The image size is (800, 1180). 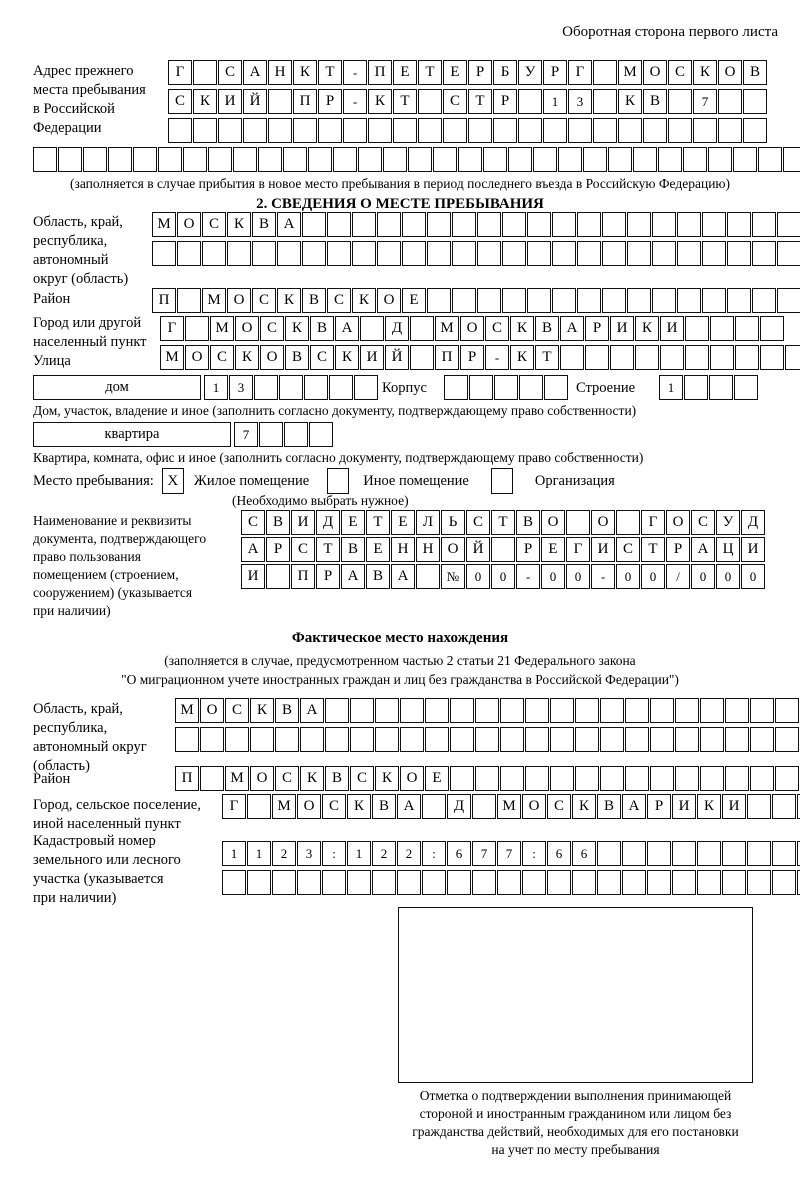 I want to click on char-cell: -, so click(x=355, y=72).